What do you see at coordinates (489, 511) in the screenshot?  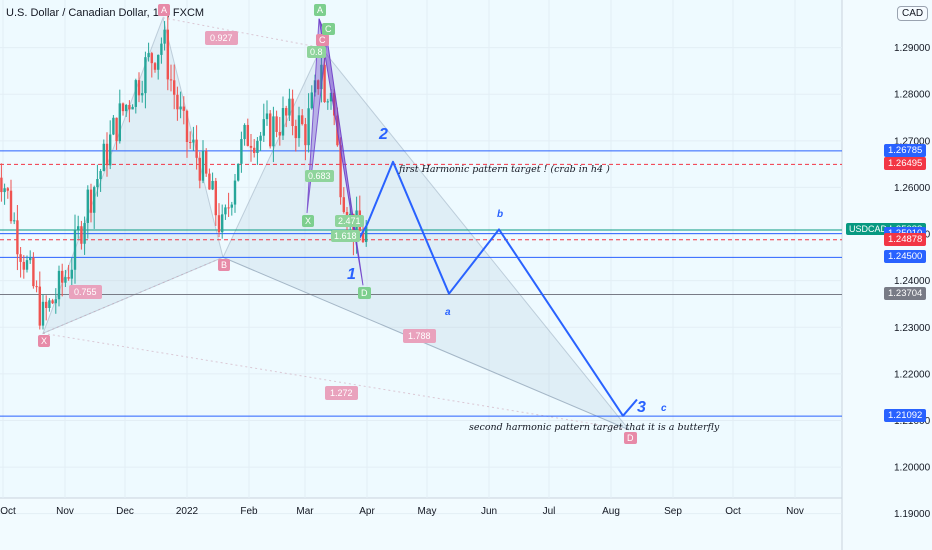 I see `x-tick-label: Jun` at bounding box center [489, 511].